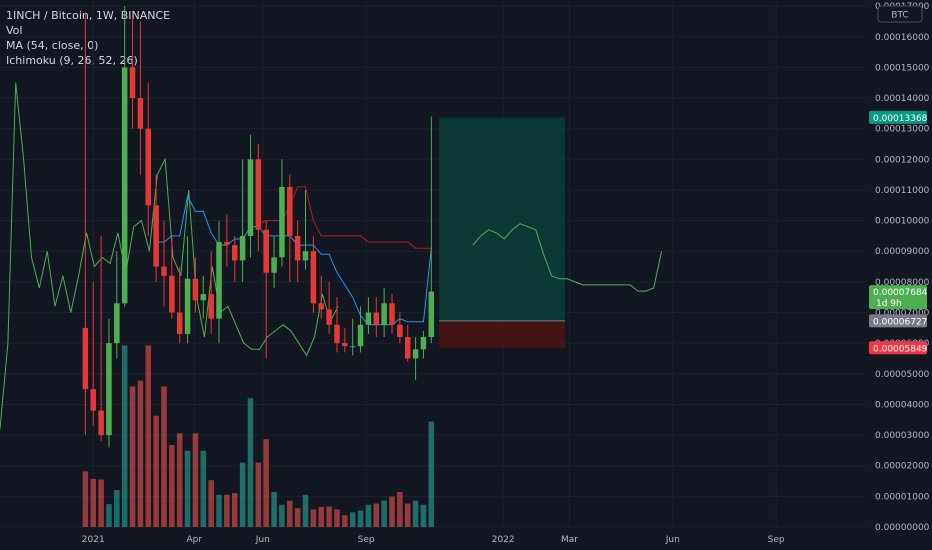  I want to click on currency-box: BTC, so click(900, 14).